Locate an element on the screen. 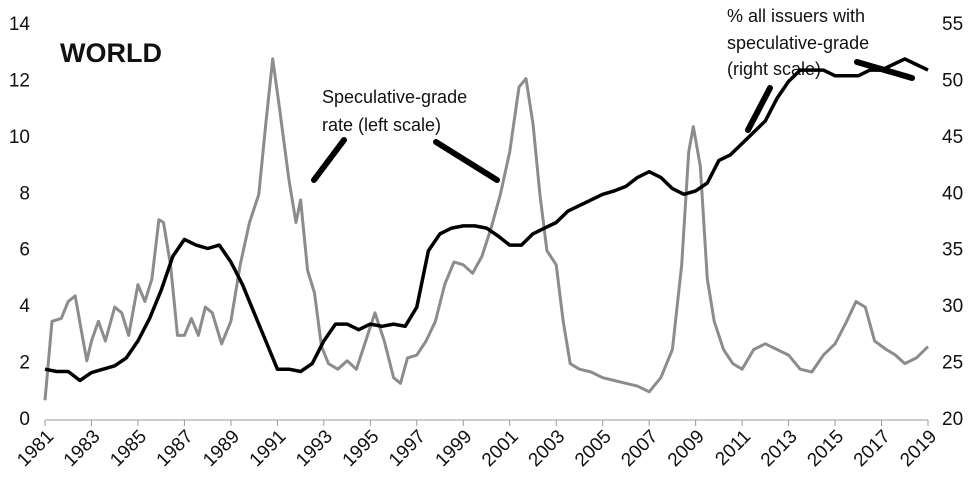 The width and height of the screenshot is (980, 489). x-tick-label: 2015 is located at coordinates (825, 448).